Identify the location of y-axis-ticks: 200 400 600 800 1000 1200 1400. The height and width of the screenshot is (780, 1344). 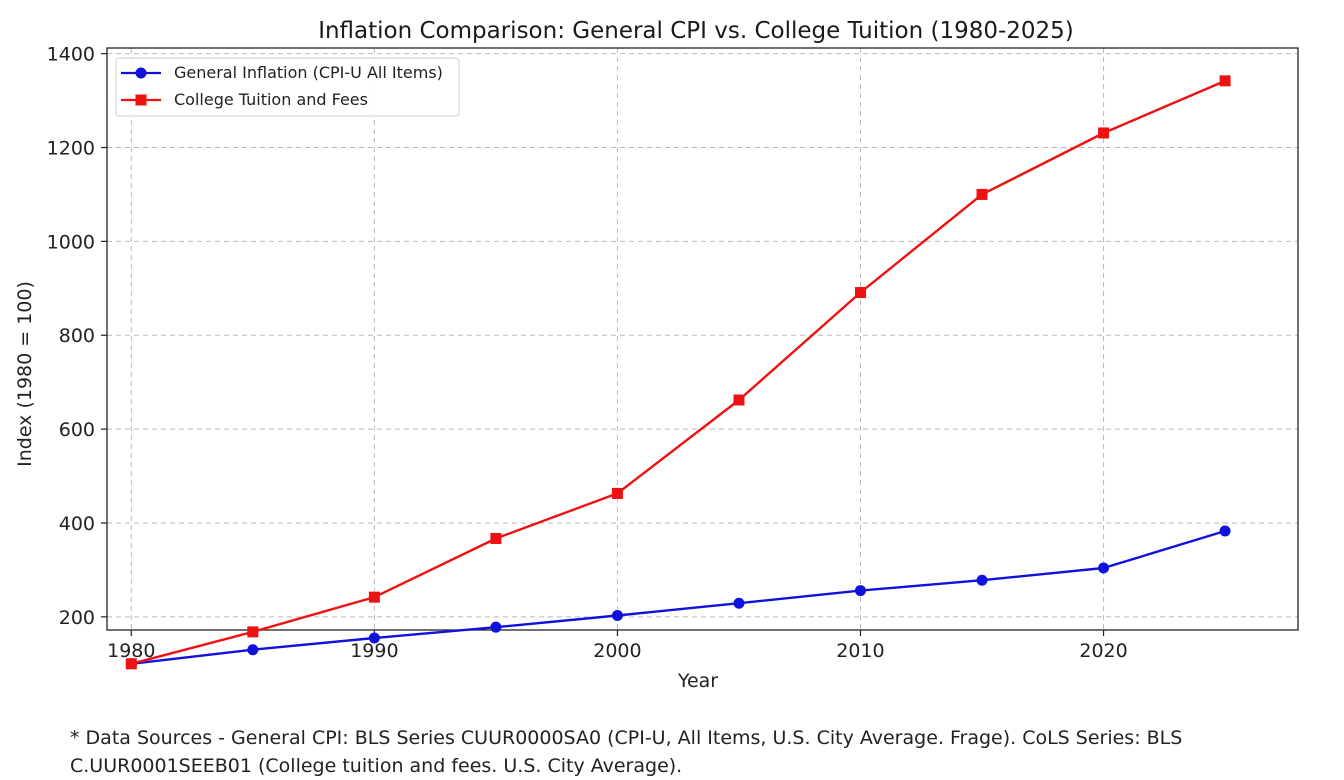
(77, 336).